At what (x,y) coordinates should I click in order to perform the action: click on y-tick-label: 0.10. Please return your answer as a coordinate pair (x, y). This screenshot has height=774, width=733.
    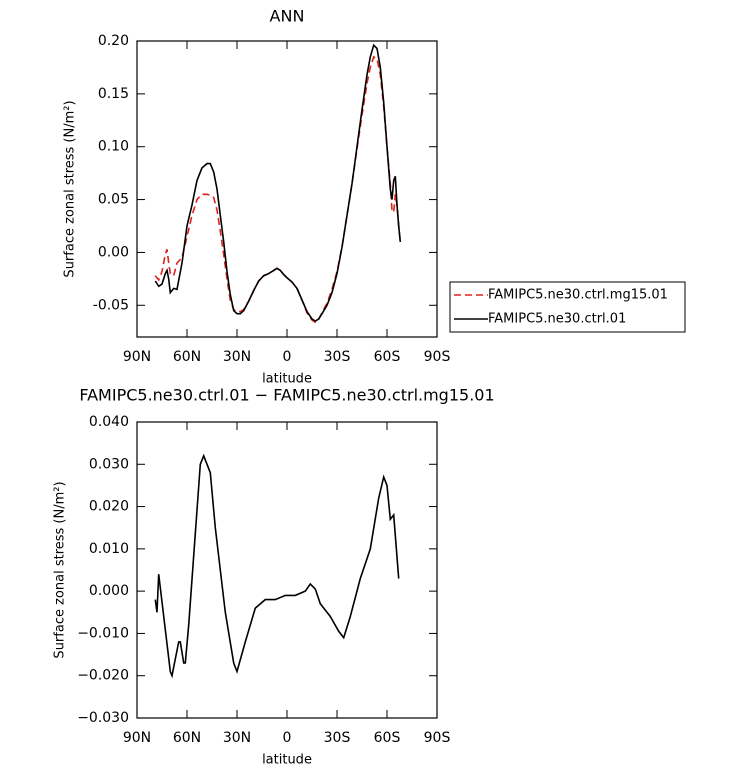
    Looking at the image, I should click on (113, 147).